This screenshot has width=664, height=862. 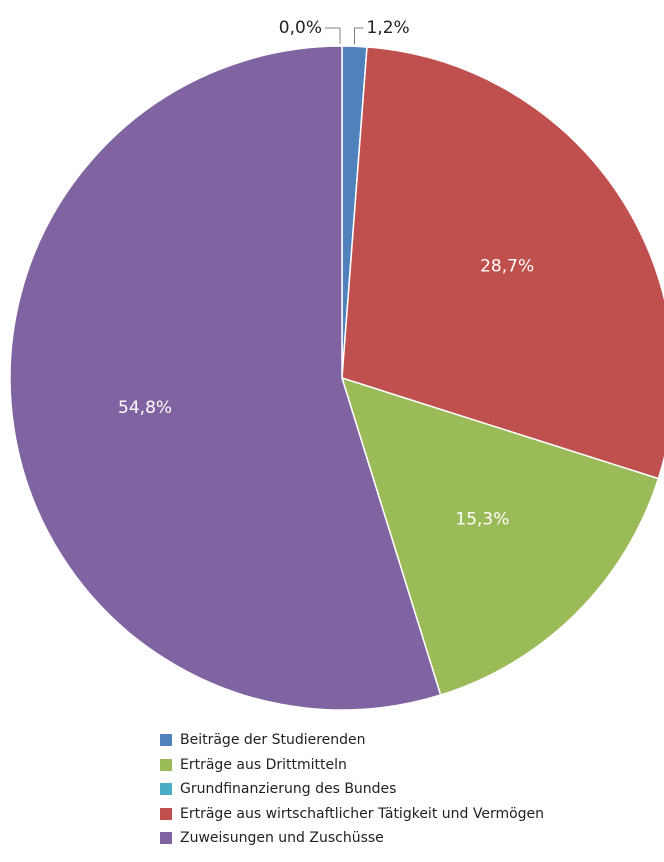 I want to click on legend-label: Grundfinanzierung des Bundes, so click(x=288, y=789).